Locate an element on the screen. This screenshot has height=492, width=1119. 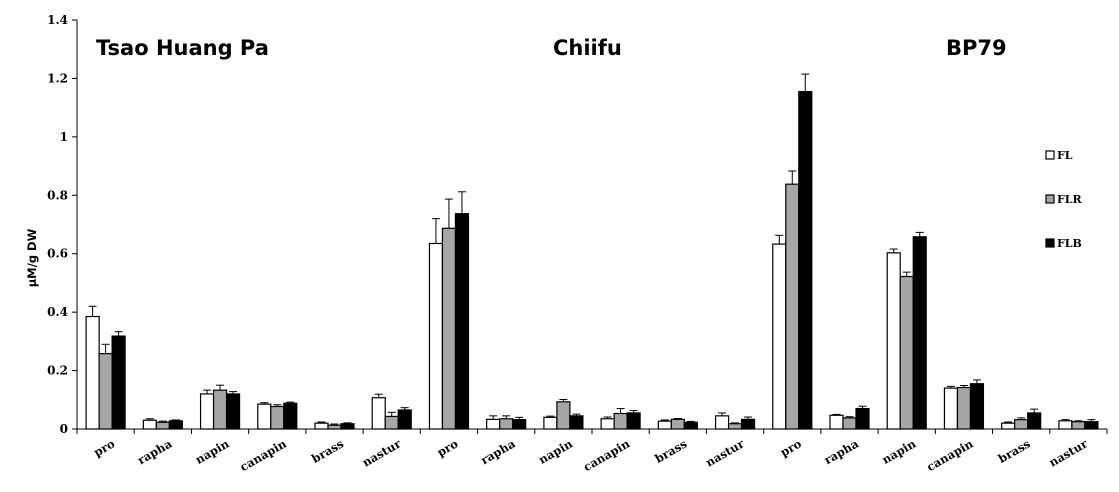
y-tick-label: 1 is located at coordinates (64, 137).